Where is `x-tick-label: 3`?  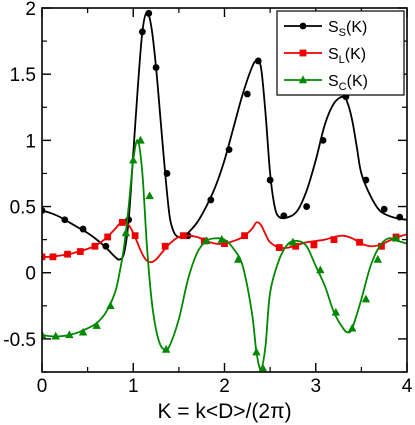
x-tick-label: 3 is located at coordinates (315, 386).